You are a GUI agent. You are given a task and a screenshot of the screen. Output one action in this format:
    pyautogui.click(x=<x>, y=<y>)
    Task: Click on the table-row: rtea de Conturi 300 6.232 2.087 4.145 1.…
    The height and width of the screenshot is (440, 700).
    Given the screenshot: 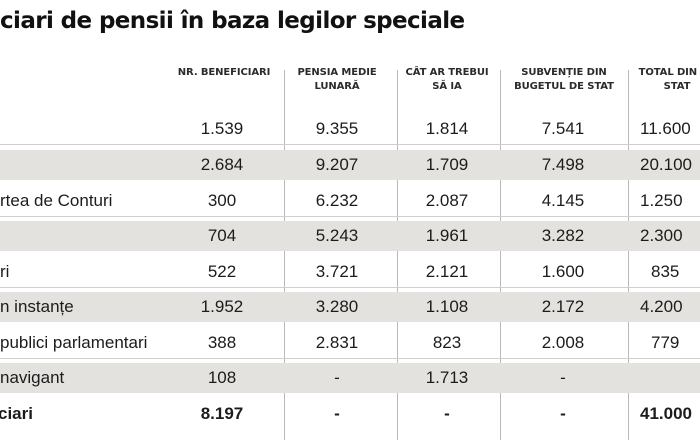 What is the action you would take?
    pyautogui.click(x=350, y=201)
    